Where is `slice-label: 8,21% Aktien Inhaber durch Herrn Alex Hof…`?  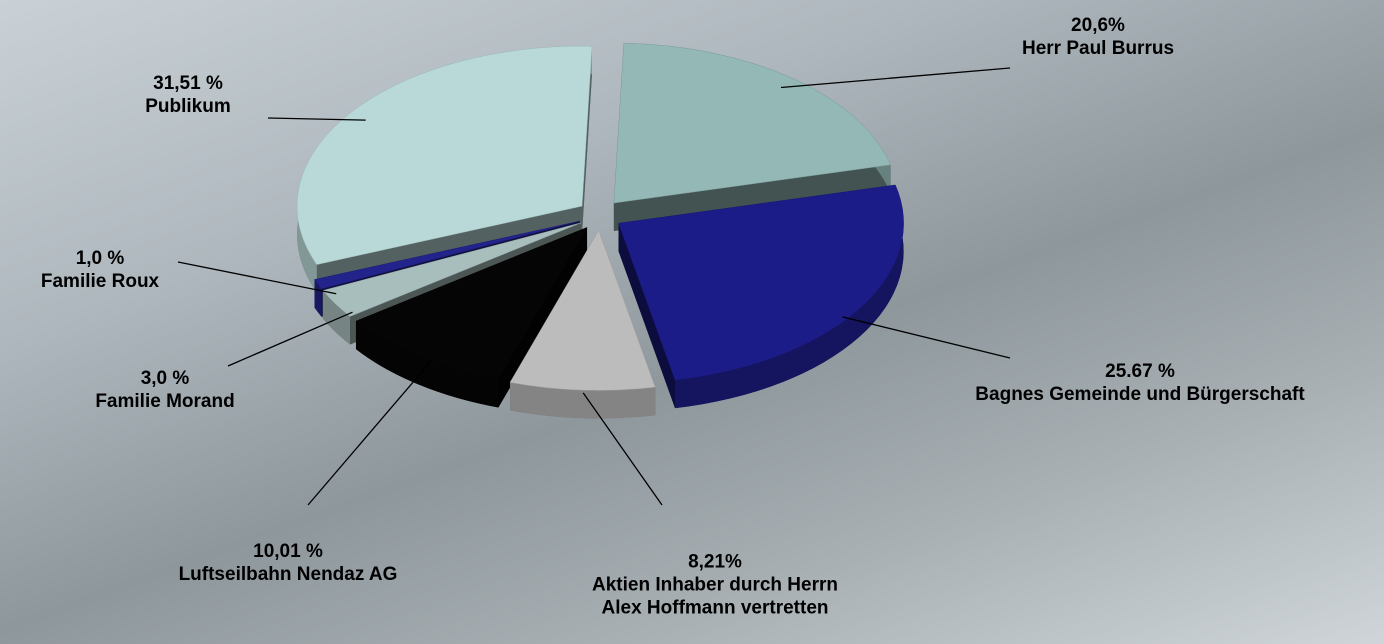
slice-label: 8,21% Aktien Inhaber durch Herrn Alex Hof… is located at coordinates (715, 585).